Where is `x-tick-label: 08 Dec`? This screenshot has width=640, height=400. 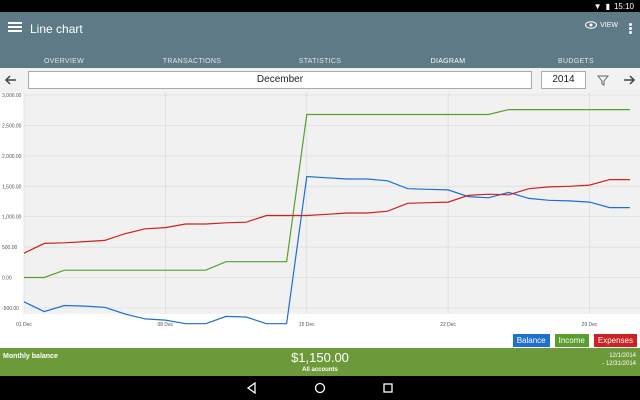
x-tick-label: 08 Dec is located at coordinates (165, 325).